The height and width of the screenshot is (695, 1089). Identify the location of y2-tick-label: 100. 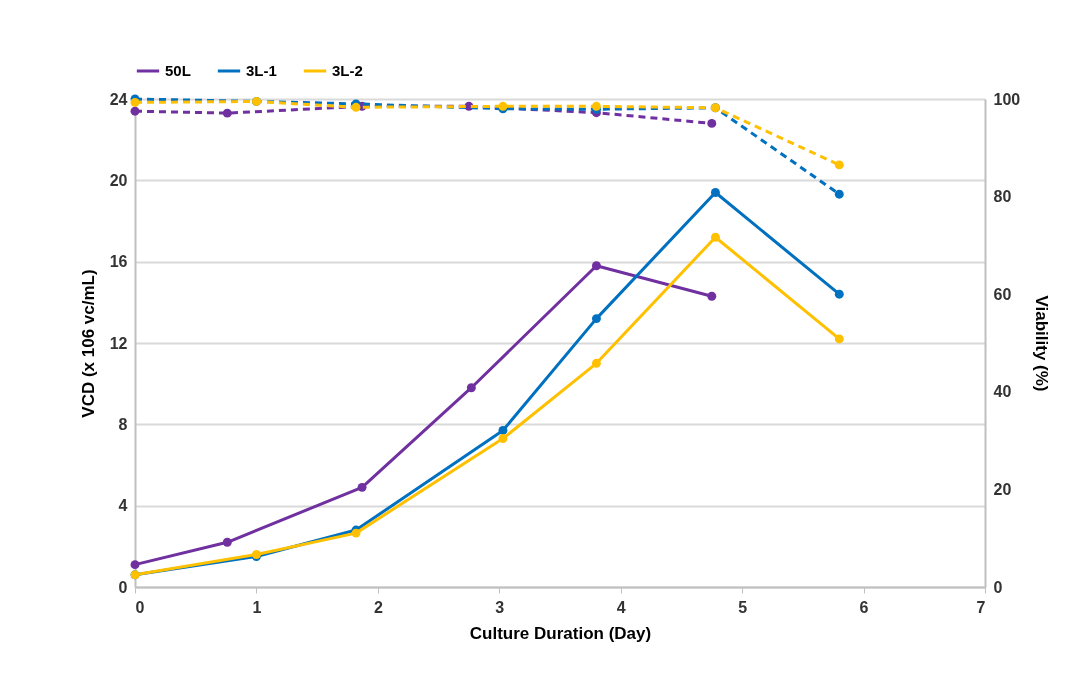
(1007, 99).